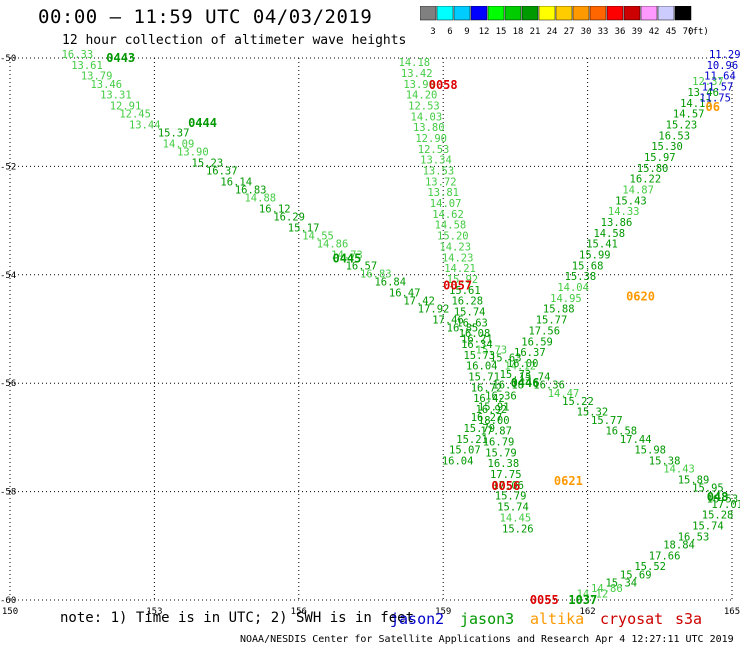 This screenshot has height=650, width=740. What do you see at coordinates (431, 139) in the screenshot?
I see `swh-value: 12.90` at bounding box center [431, 139].